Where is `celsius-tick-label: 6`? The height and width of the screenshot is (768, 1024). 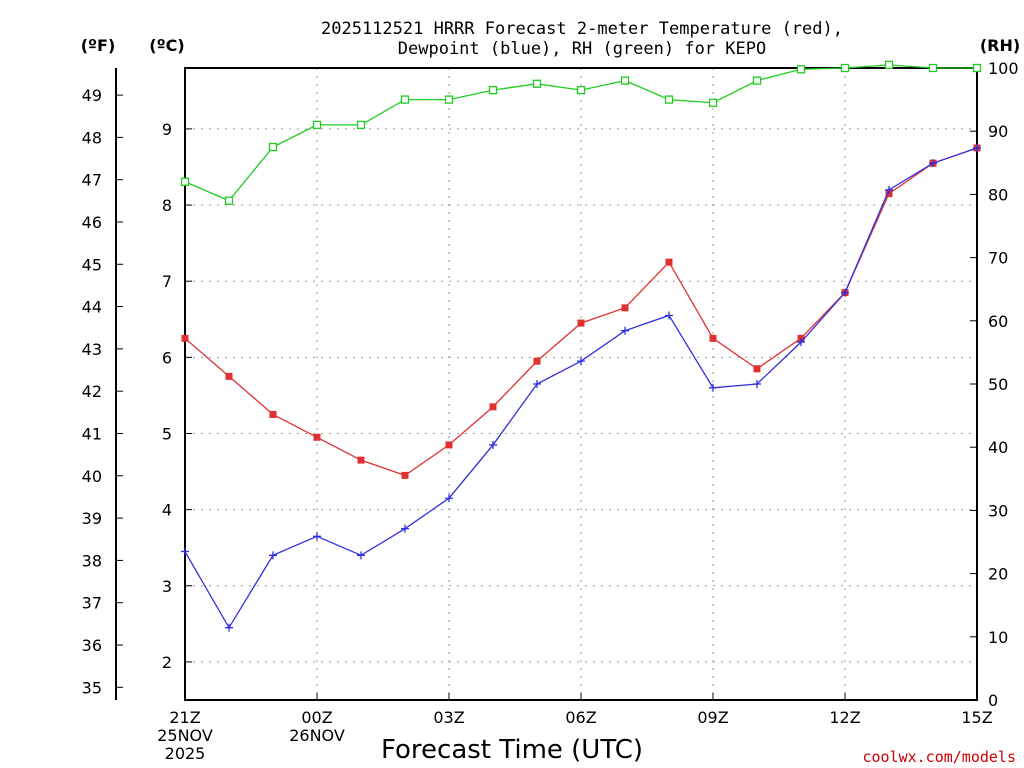 celsius-tick-label: 6 is located at coordinates (167, 357).